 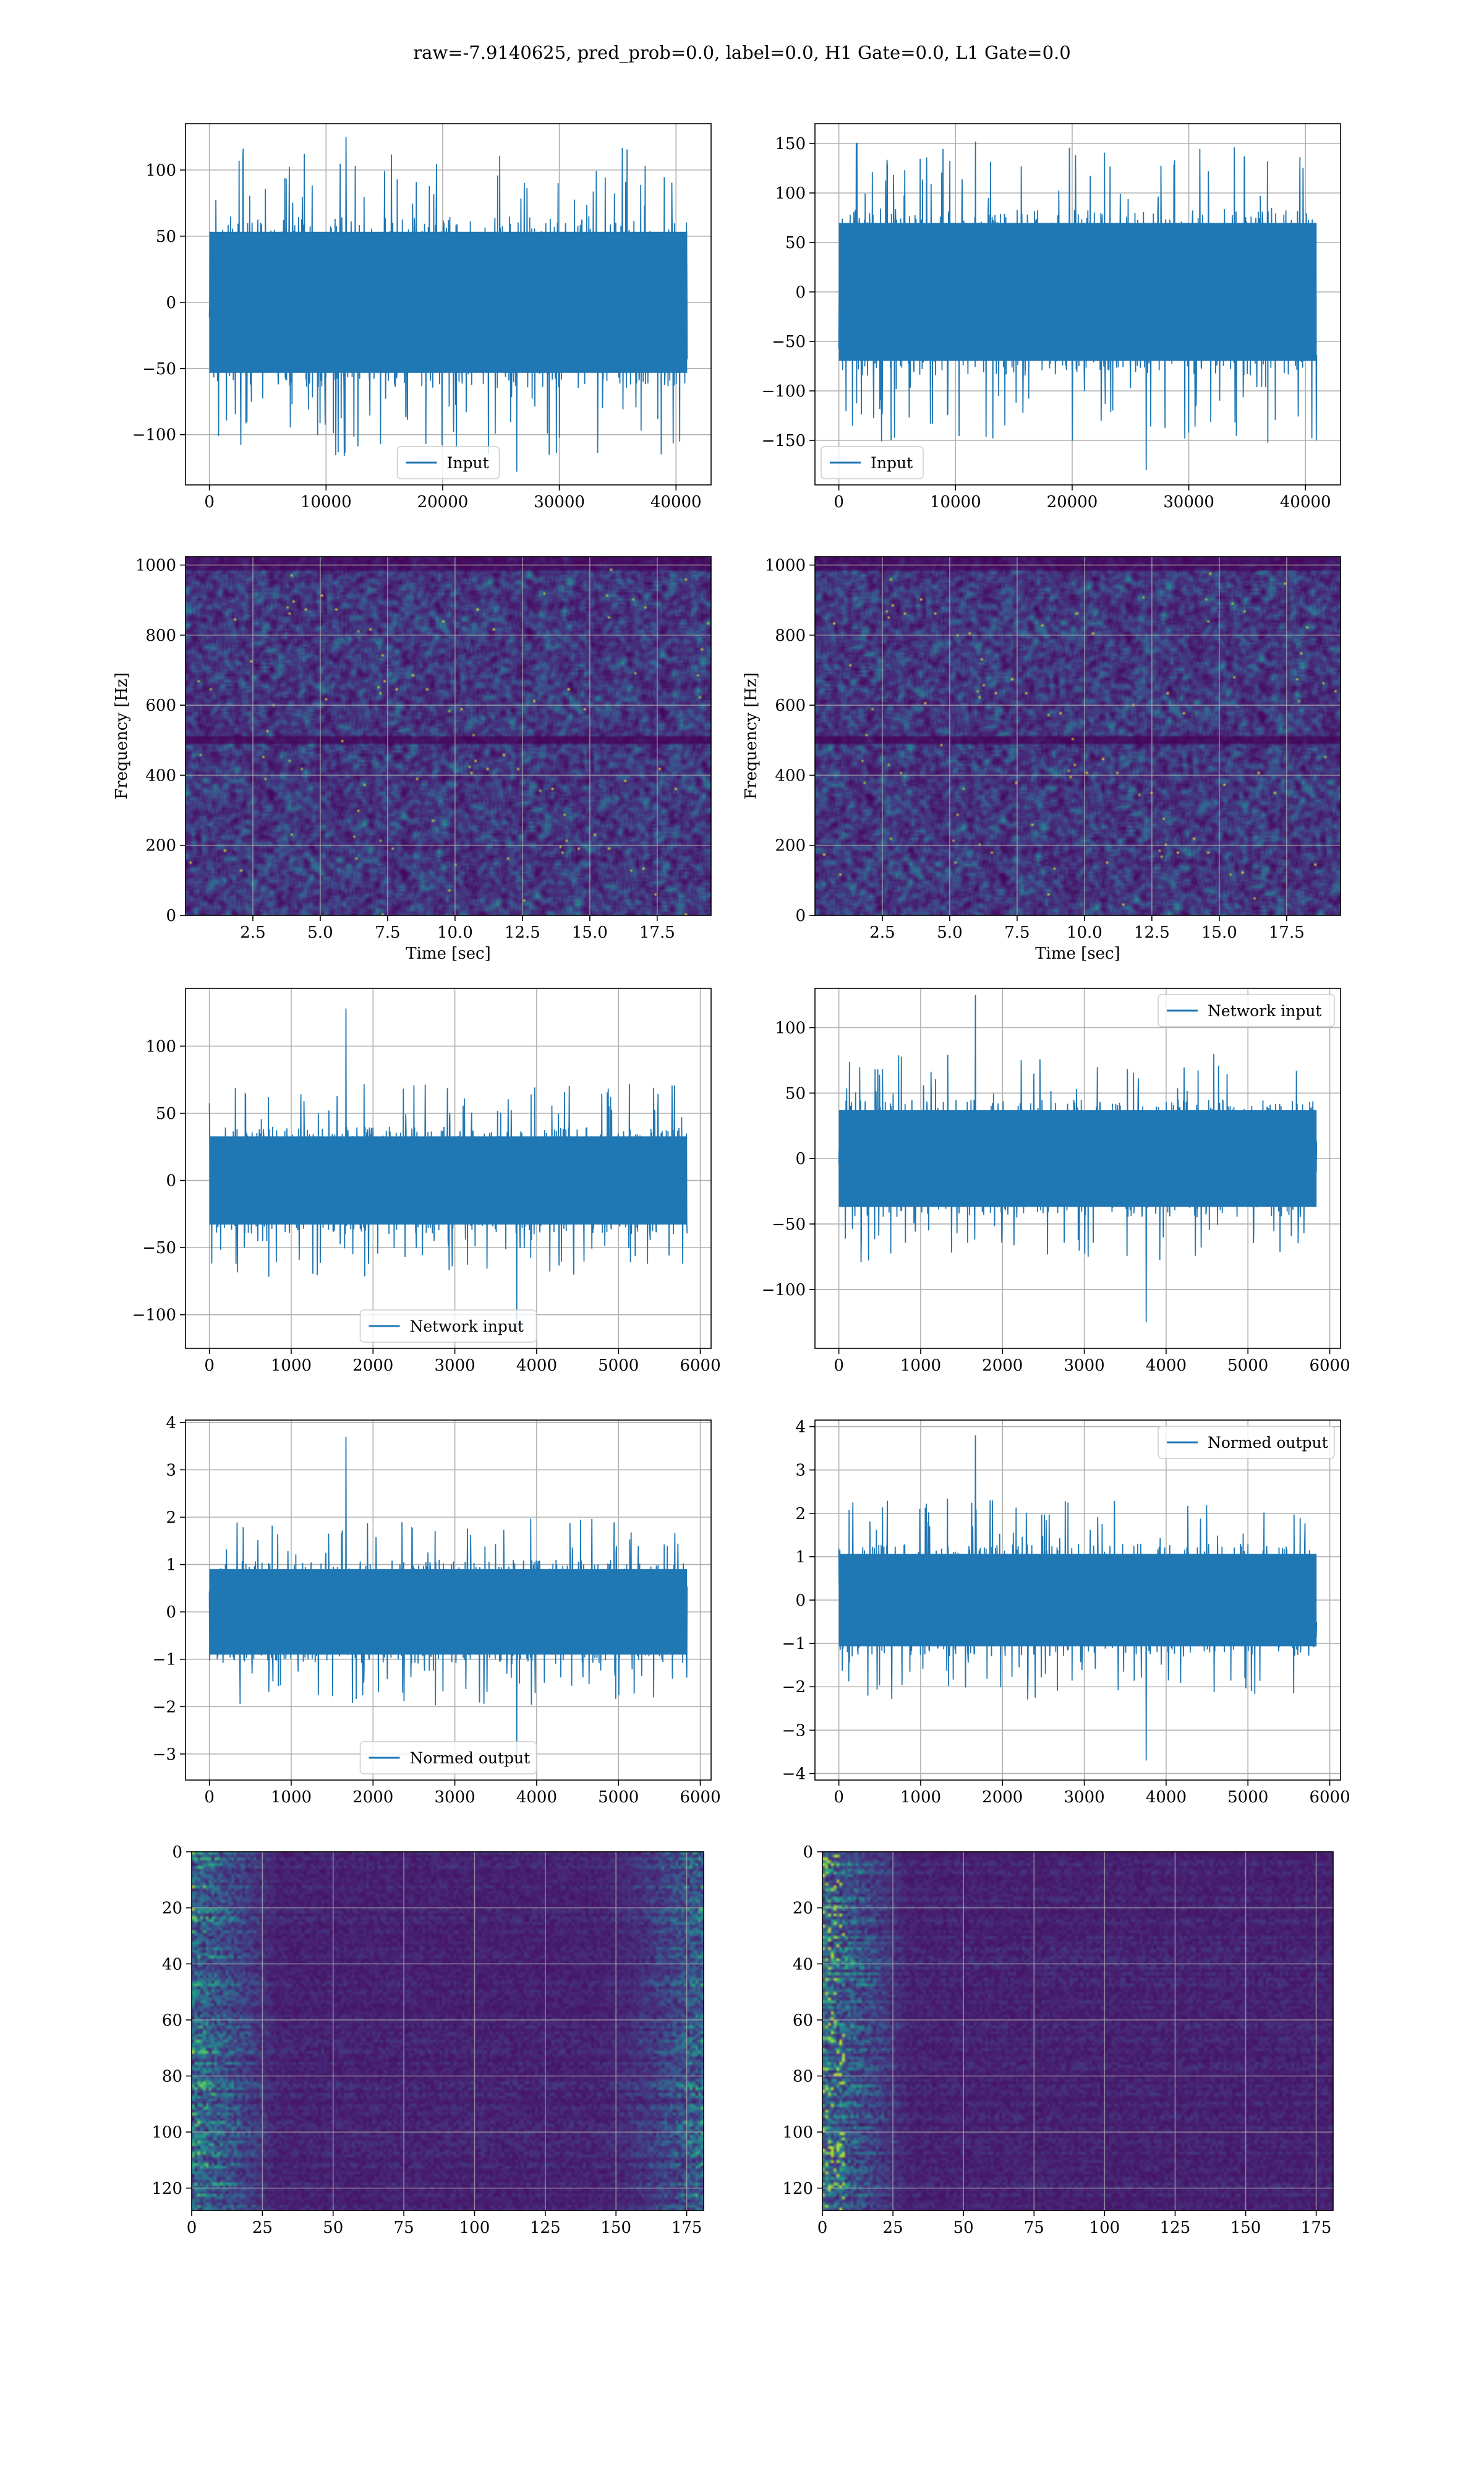 I want to click on x-tick-label: 5.0, so click(x=949, y=932).